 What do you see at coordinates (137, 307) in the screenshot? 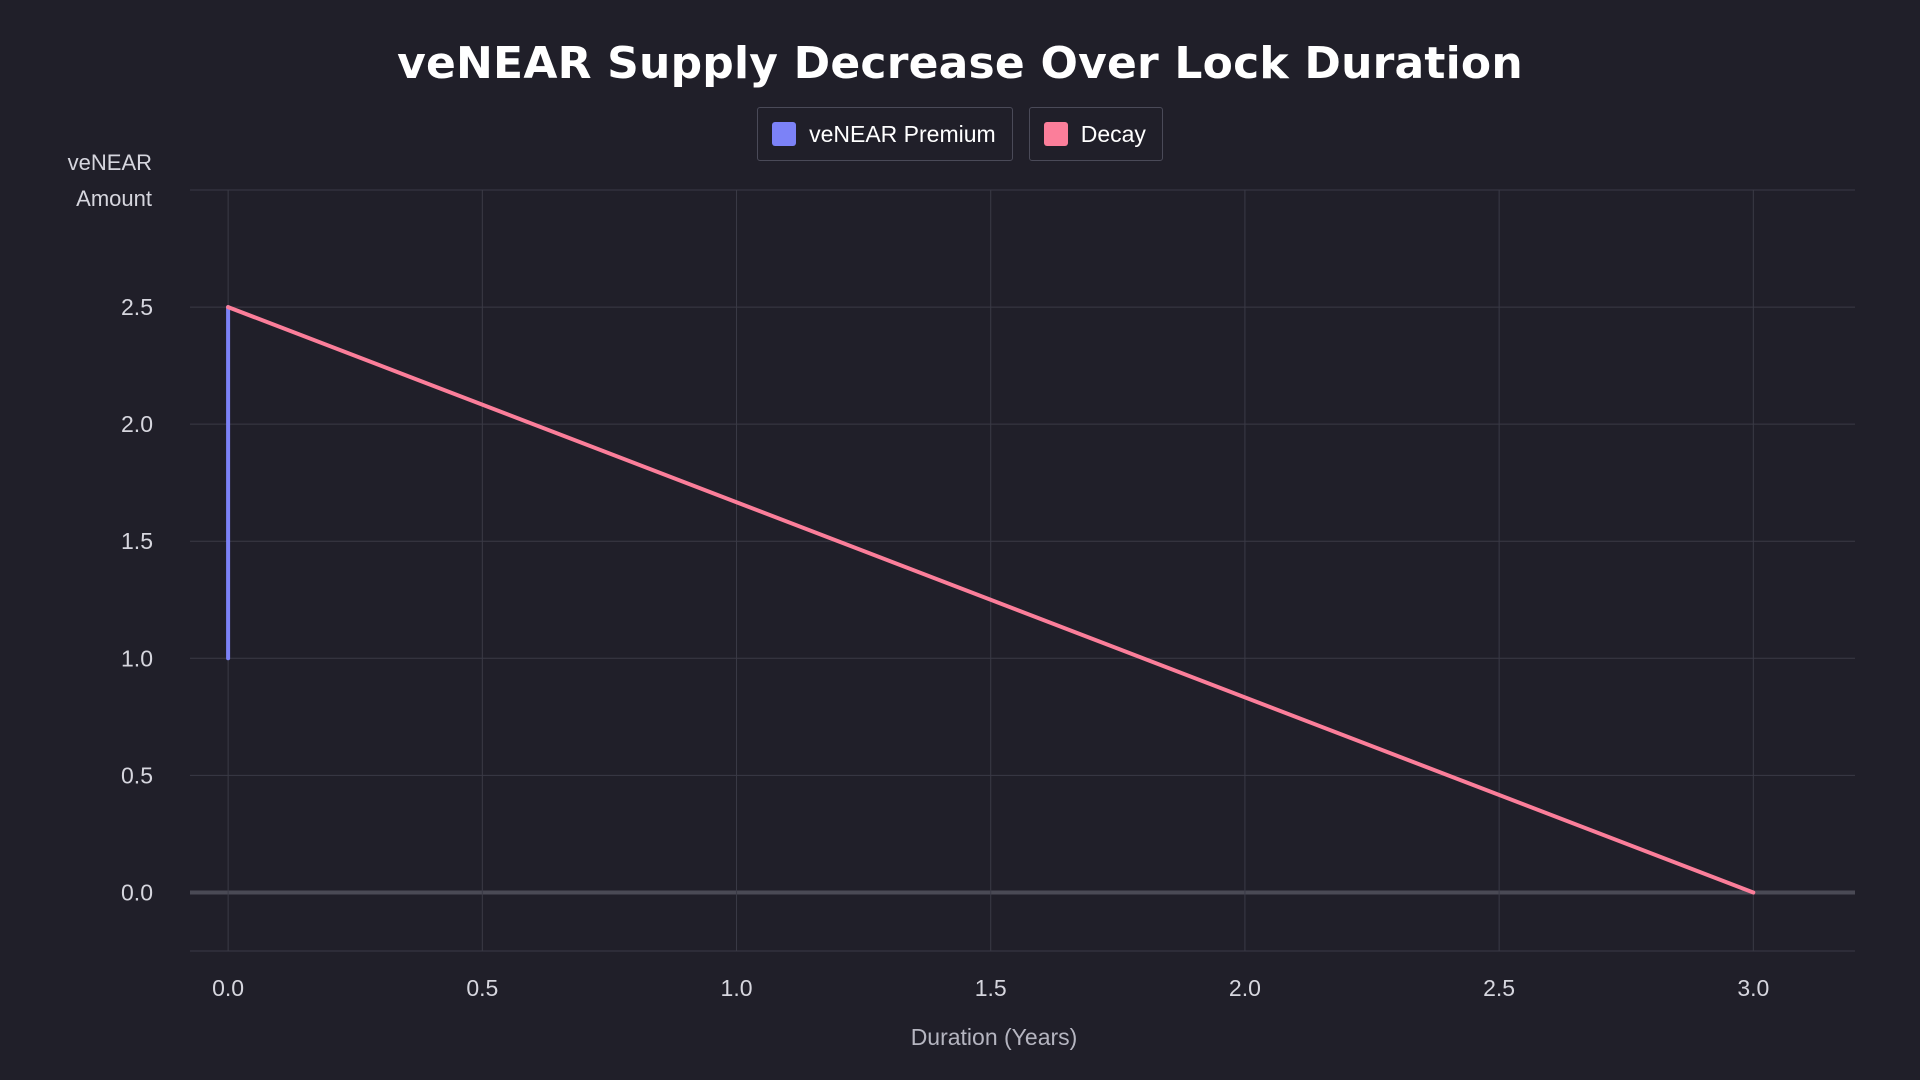
I see `y-tick-label: 2.5` at bounding box center [137, 307].